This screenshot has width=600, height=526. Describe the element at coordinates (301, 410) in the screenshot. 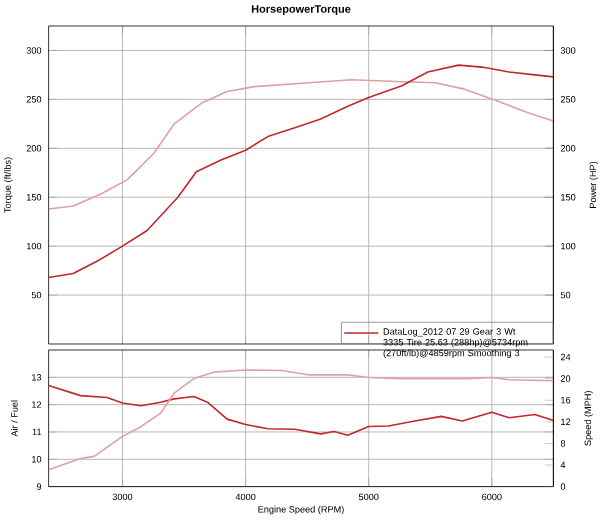

I see `line-series` at that location.